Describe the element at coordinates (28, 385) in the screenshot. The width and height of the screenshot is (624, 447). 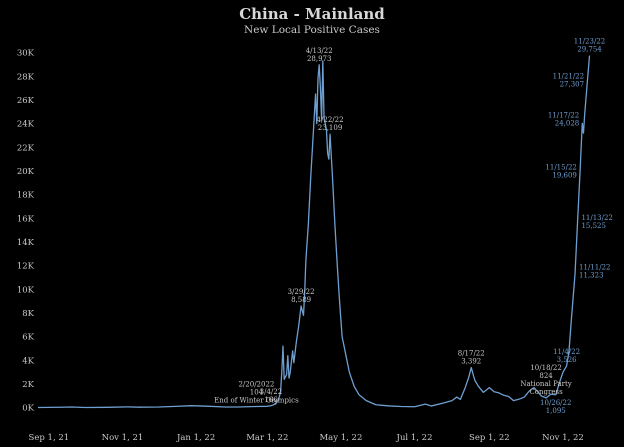
I see `y-tick-label: 2K` at that location.